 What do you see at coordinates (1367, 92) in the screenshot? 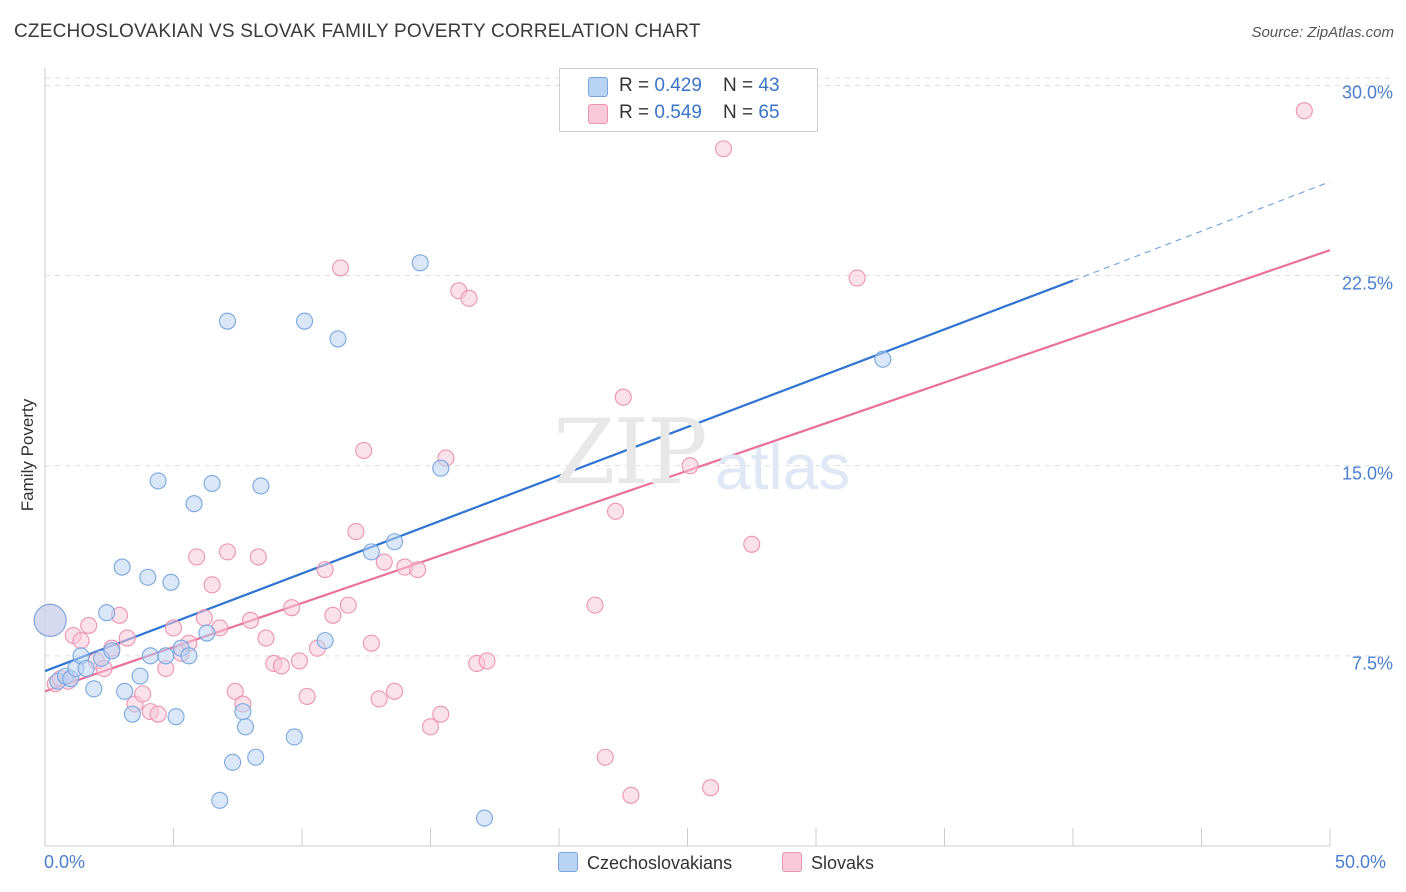
I see `y-tick-label: 30.0%` at bounding box center [1367, 92].